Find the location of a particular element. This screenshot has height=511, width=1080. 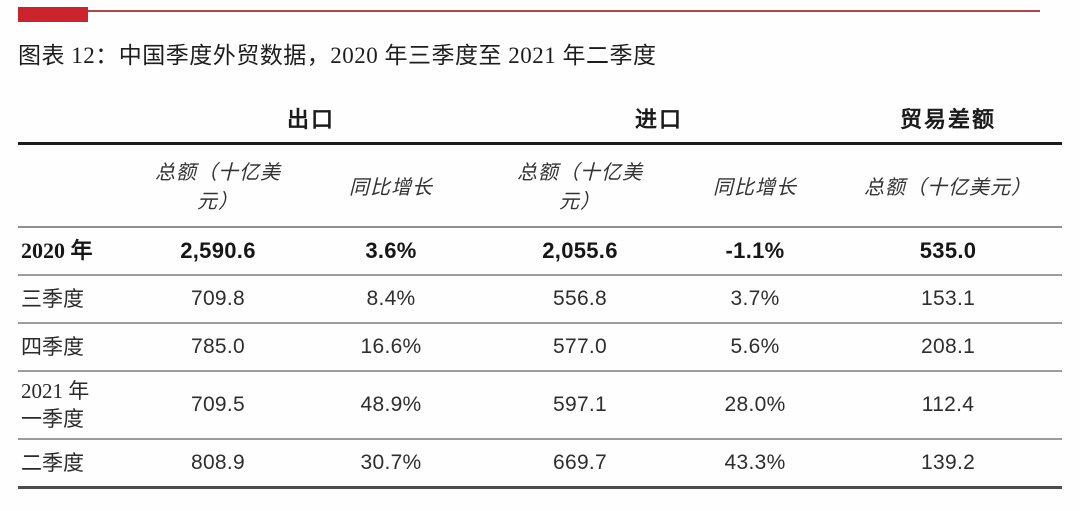

import-total-cell: 669.7 is located at coordinates (580, 464).